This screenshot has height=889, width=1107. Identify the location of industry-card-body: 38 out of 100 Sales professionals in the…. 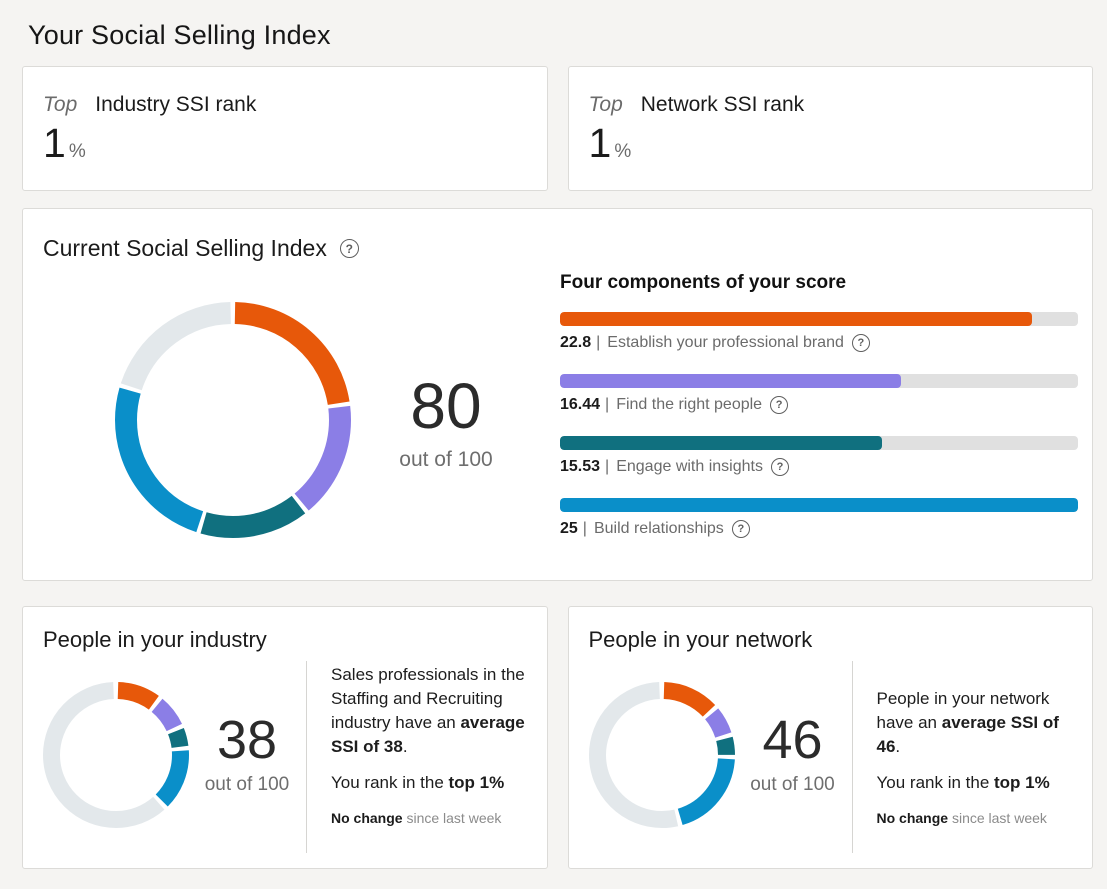
(295, 757).